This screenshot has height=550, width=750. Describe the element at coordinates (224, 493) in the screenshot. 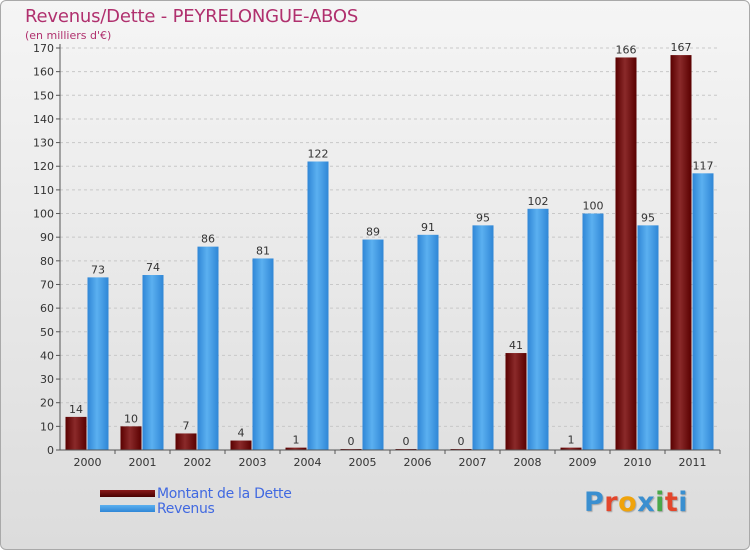

I see `legend-label-debt: Montant de la Dette` at that location.